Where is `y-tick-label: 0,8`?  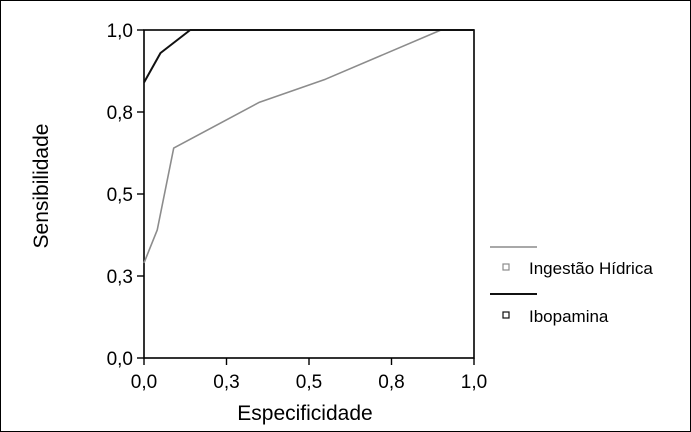
y-tick-label: 0,8 is located at coordinates (120, 113).